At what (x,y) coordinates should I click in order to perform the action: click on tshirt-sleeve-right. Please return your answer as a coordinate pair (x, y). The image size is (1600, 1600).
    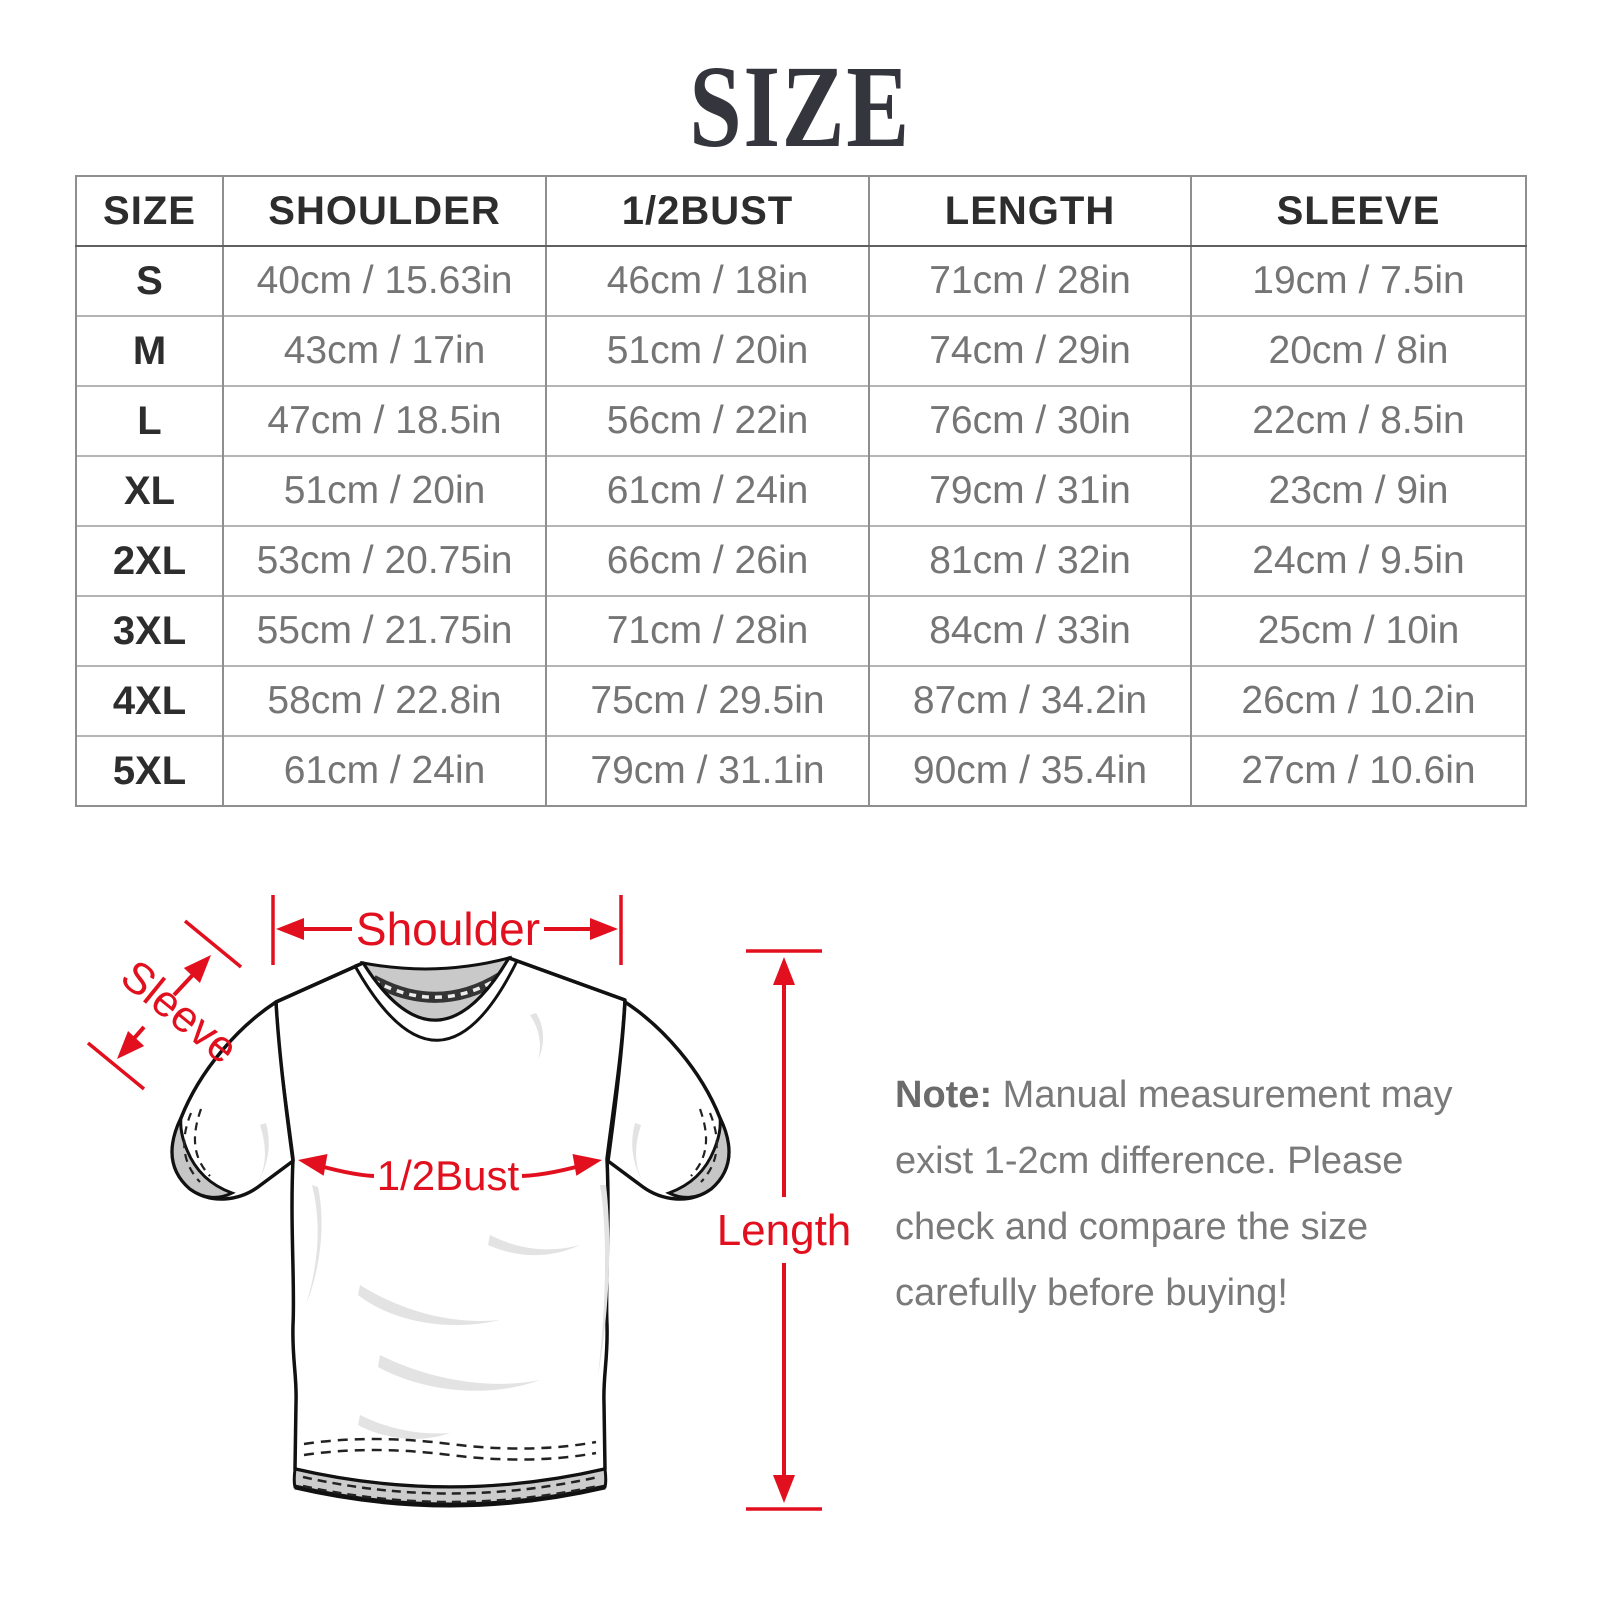
    Looking at the image, I should click on (668, 1100).